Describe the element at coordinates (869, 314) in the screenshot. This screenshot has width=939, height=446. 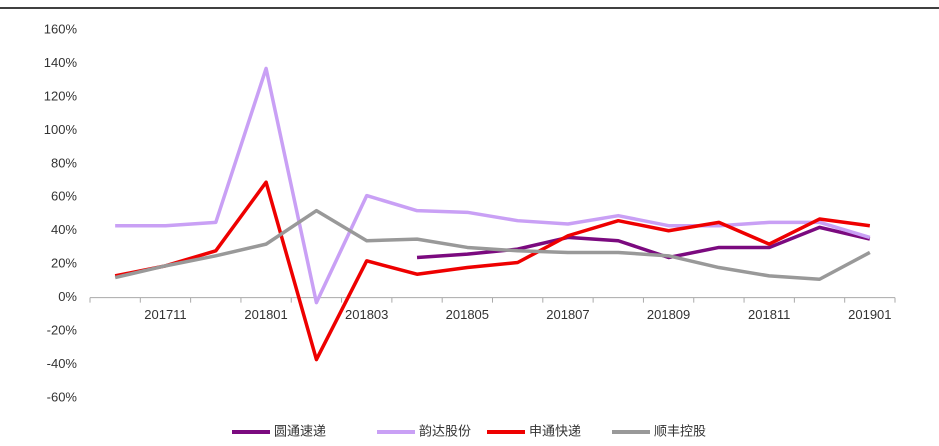
I see `x-tick-label: 201901` at that location.